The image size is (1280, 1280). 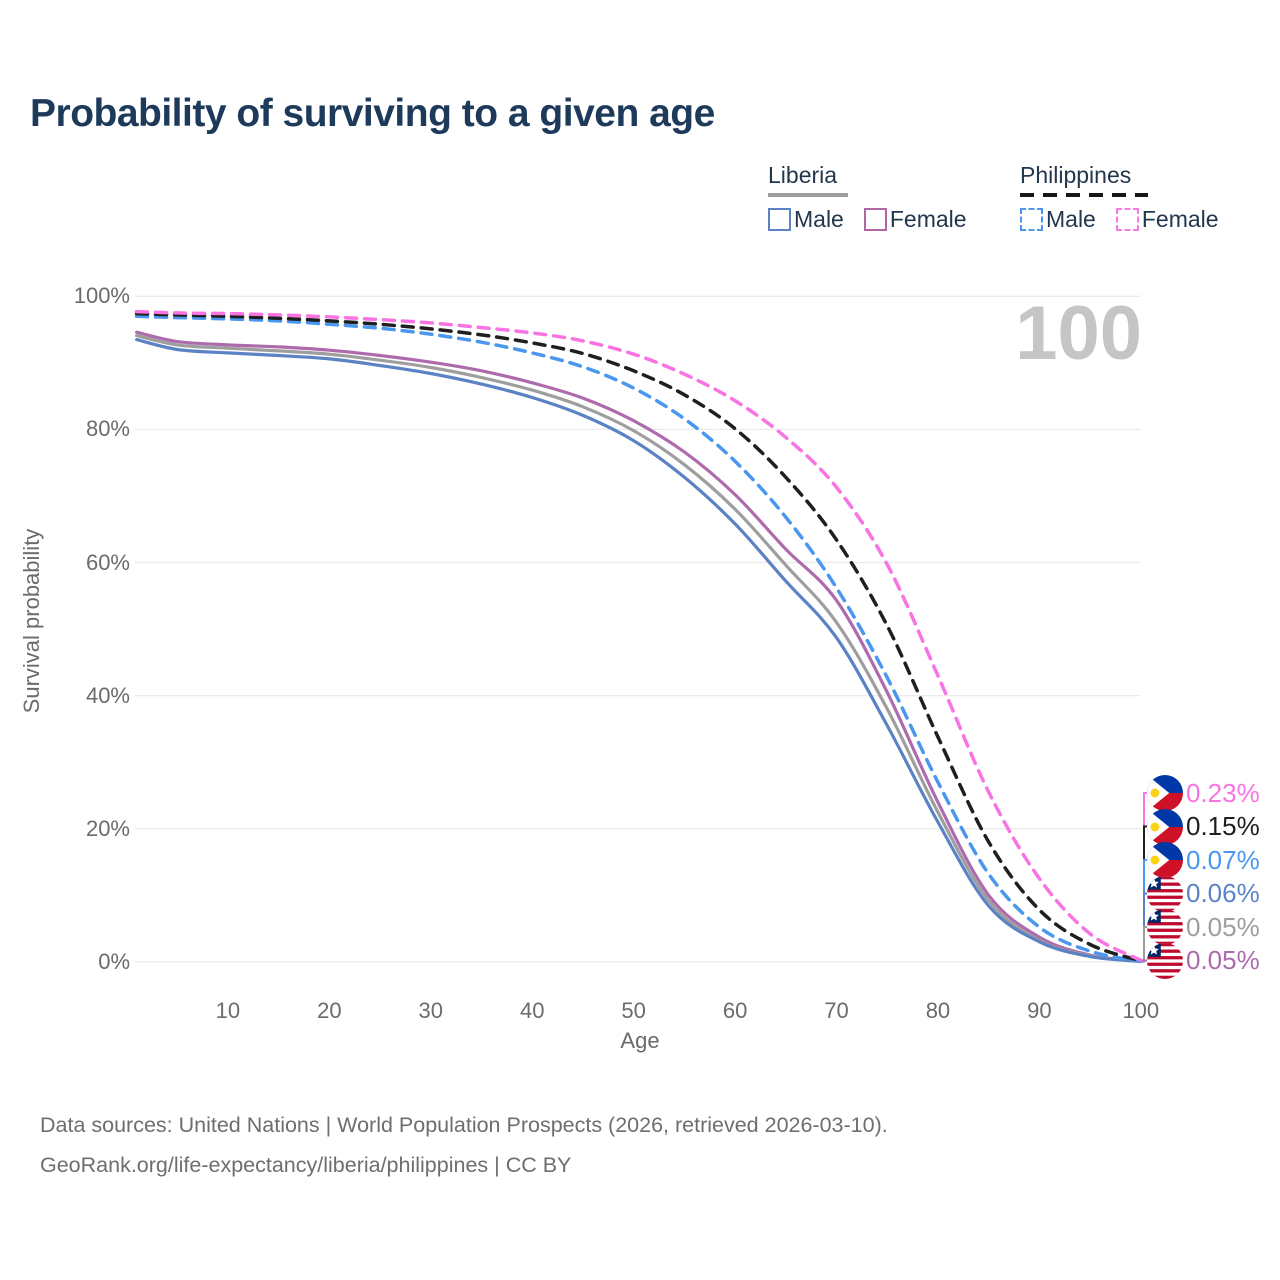 I want to click on y-tick-40: 40%, so click(x=107, y=695).